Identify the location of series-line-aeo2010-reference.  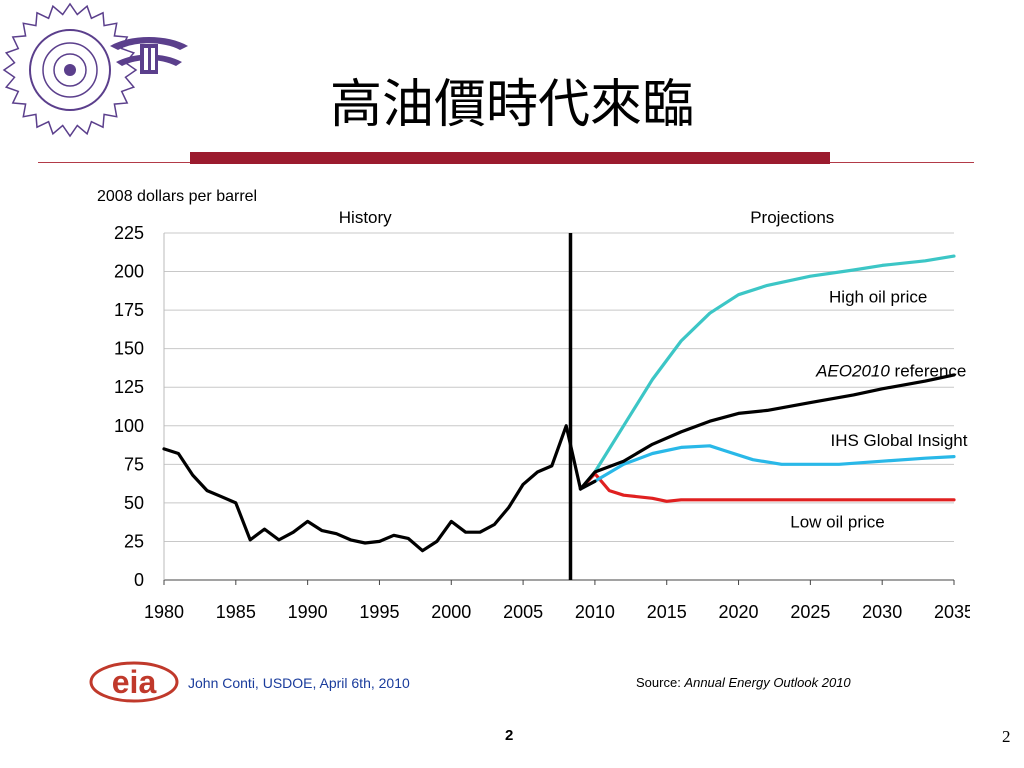
(767, 432).